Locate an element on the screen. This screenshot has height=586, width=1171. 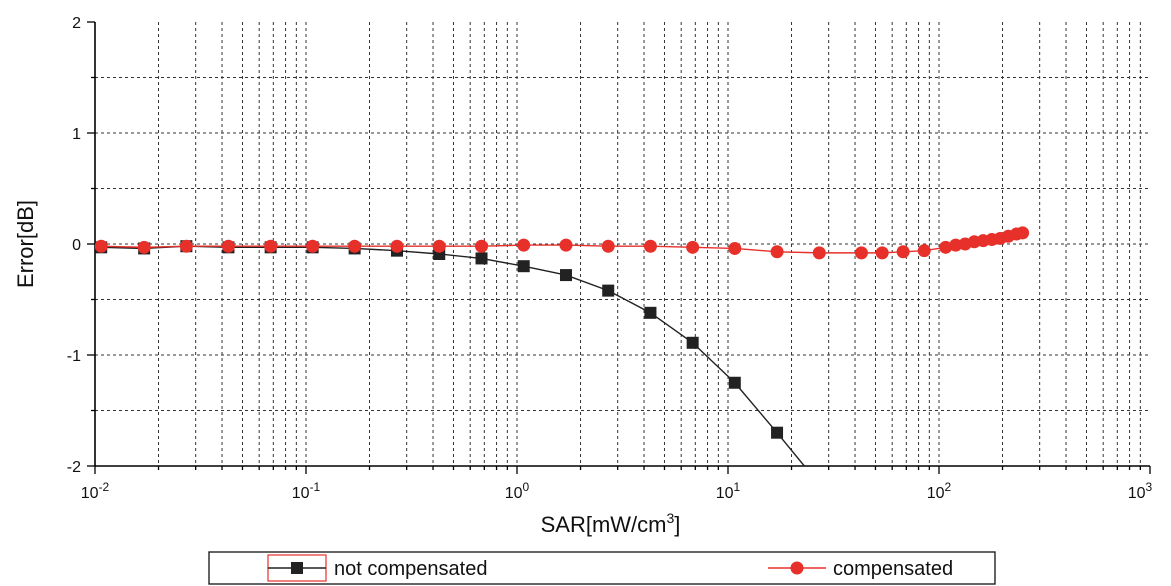
y-tick-label: 1 is located at coordinates (76, 134).